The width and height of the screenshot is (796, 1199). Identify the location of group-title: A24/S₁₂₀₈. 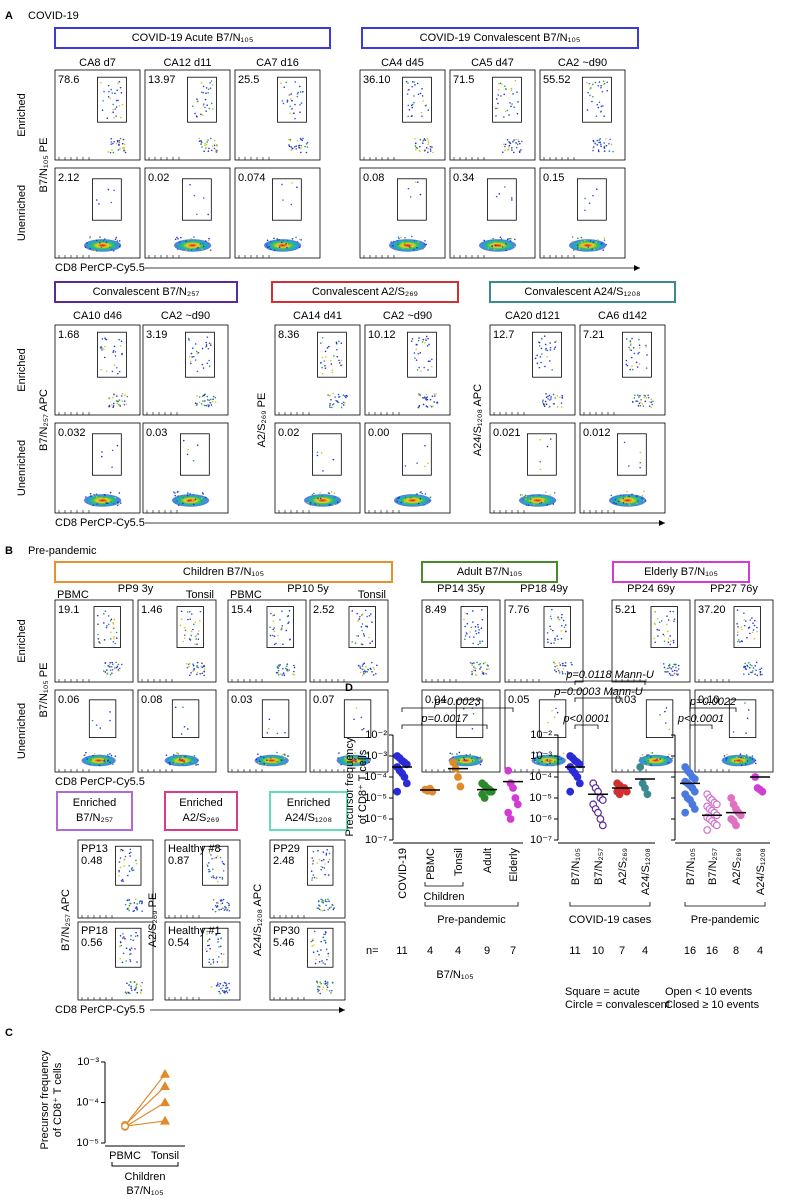
(308, 818).